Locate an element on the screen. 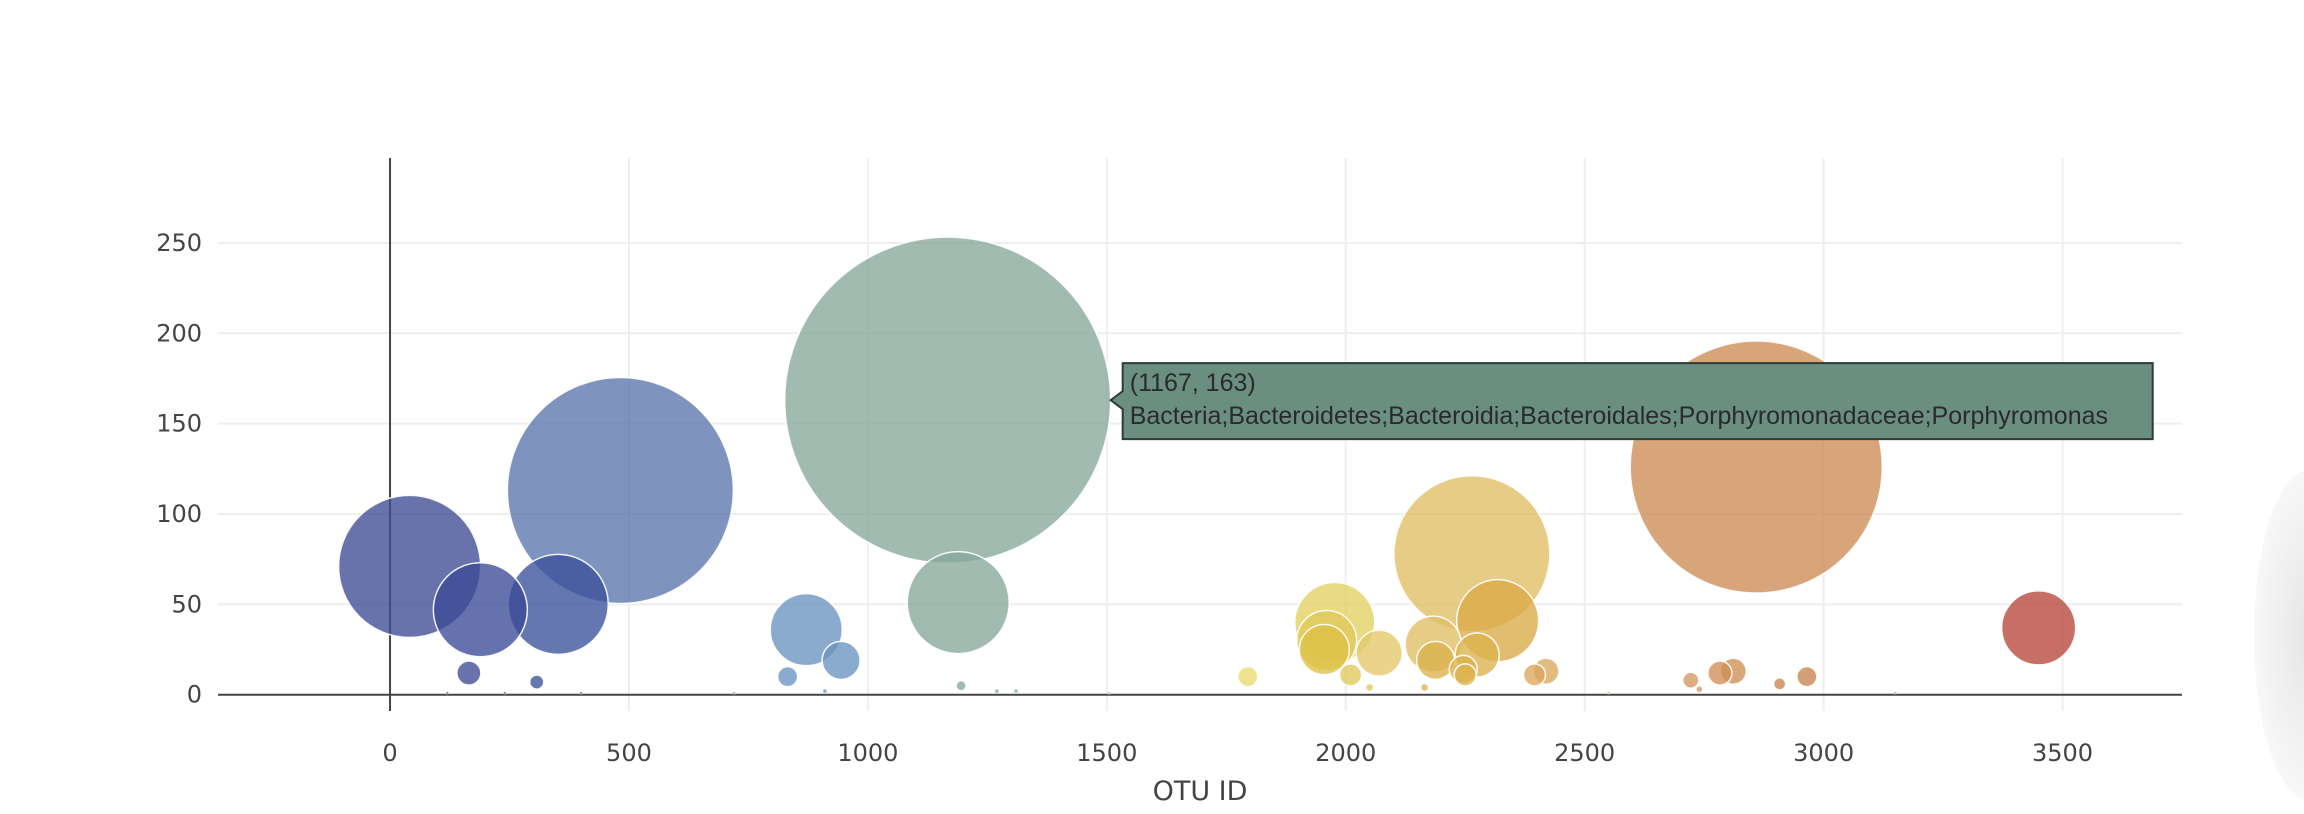  y-tick-label: 200 is located at coordinates (179, 333).